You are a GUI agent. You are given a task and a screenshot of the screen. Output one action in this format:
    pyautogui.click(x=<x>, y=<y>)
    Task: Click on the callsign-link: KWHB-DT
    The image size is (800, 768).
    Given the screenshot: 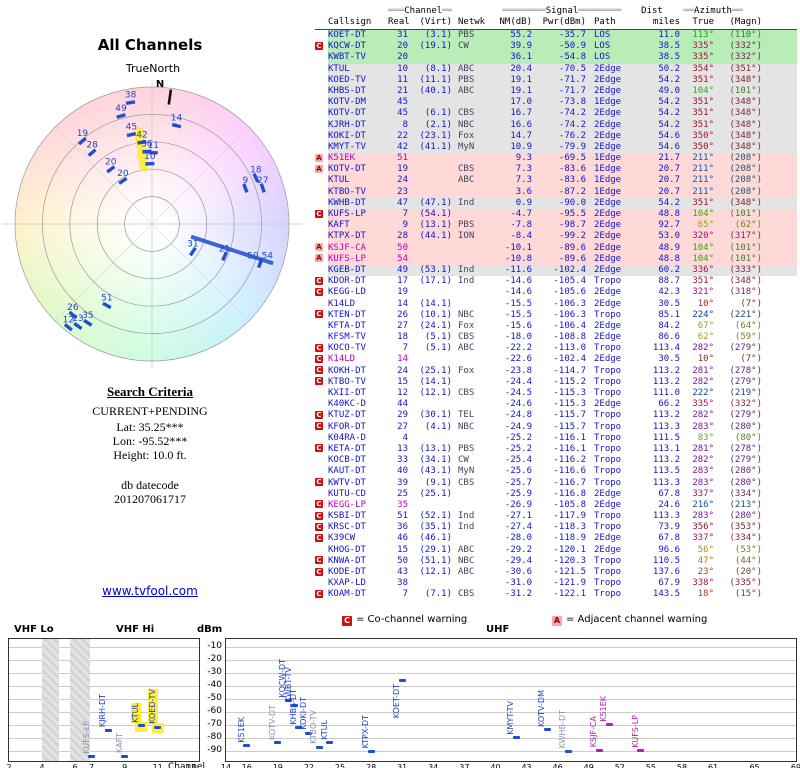 What is the action you would take?
    pyautogui.click(x=347, y=202)
    